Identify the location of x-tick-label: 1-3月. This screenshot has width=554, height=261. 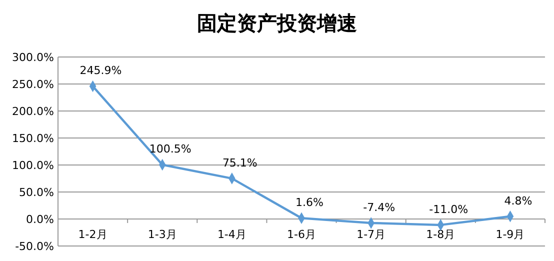
(162, 234).